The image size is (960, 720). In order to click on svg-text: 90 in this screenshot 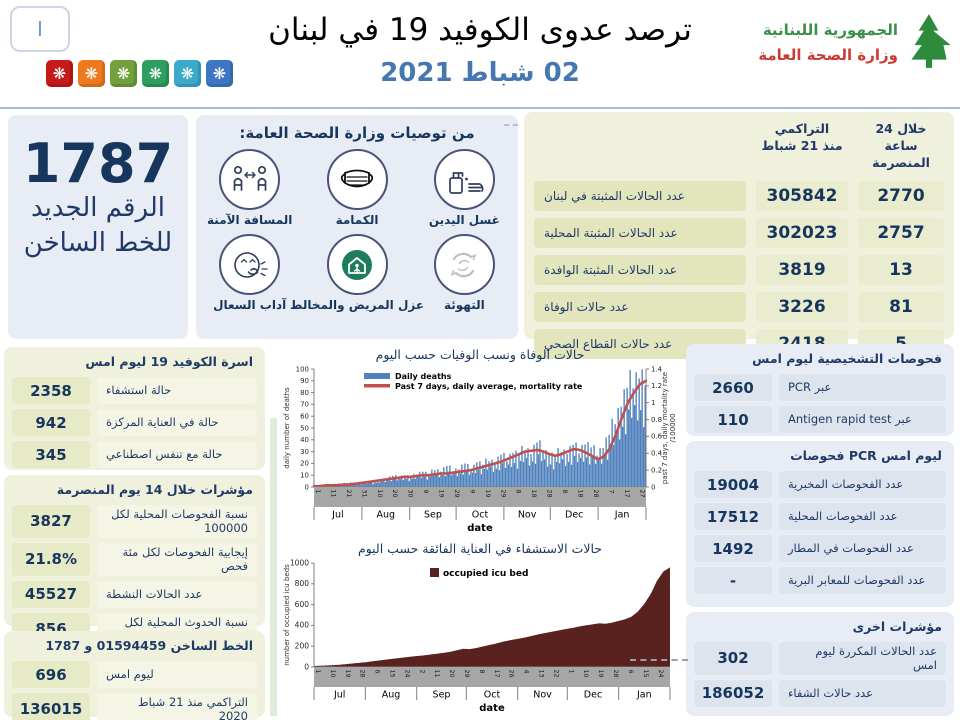, I will do `click(304, 381)`.